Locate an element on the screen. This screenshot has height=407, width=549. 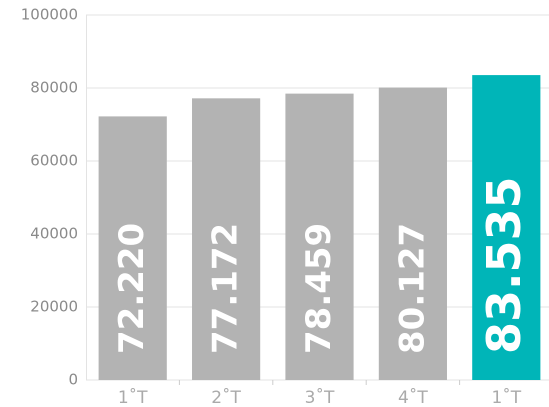
x-tick-label: 2˚T is located at coordinates (226, 397).